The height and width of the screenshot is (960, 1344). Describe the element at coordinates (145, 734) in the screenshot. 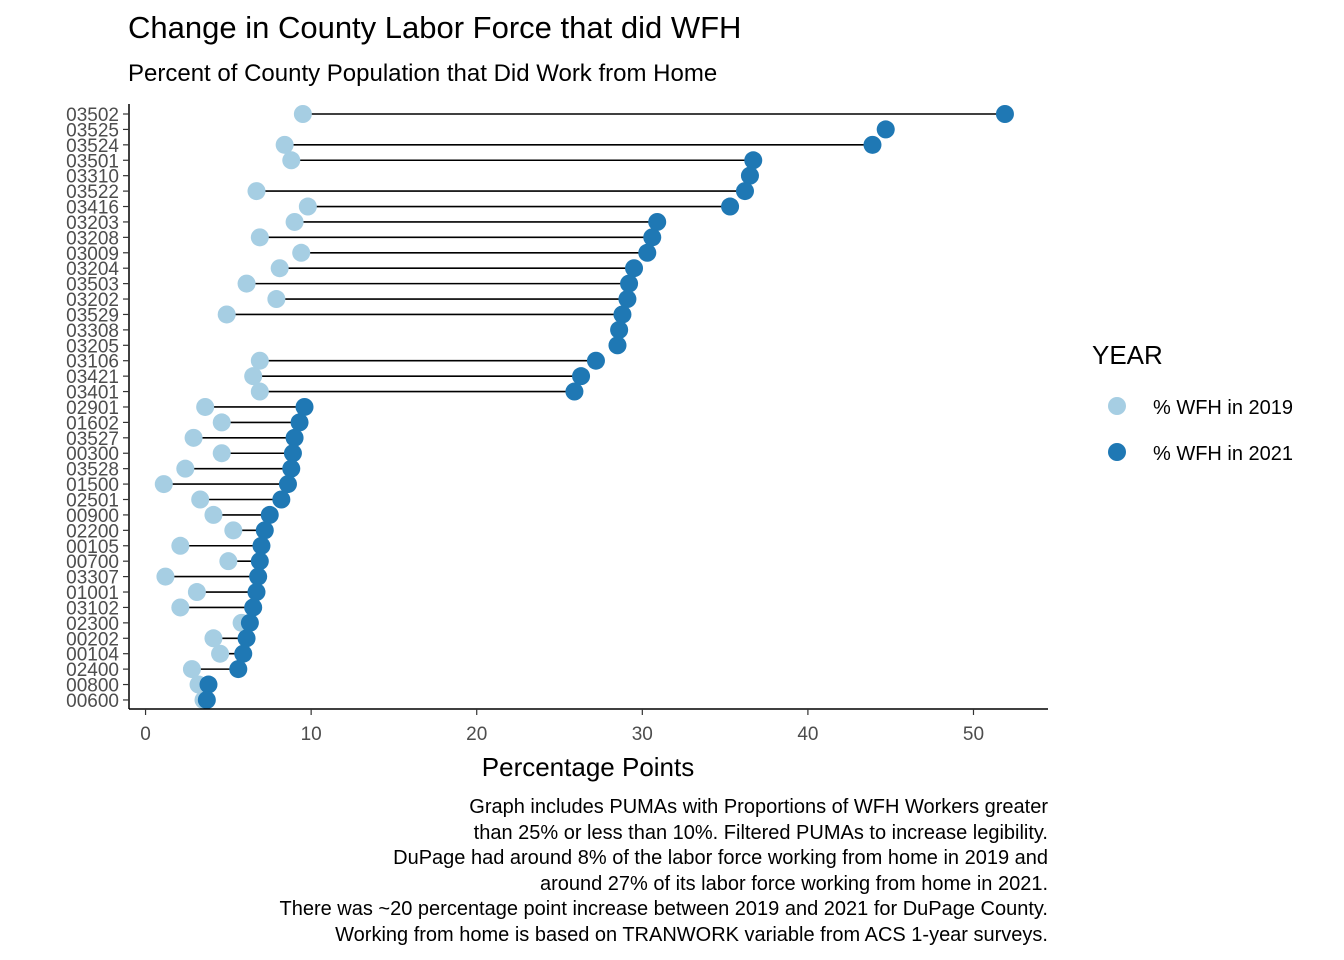

I see `x-tick-label: 0` at that location.